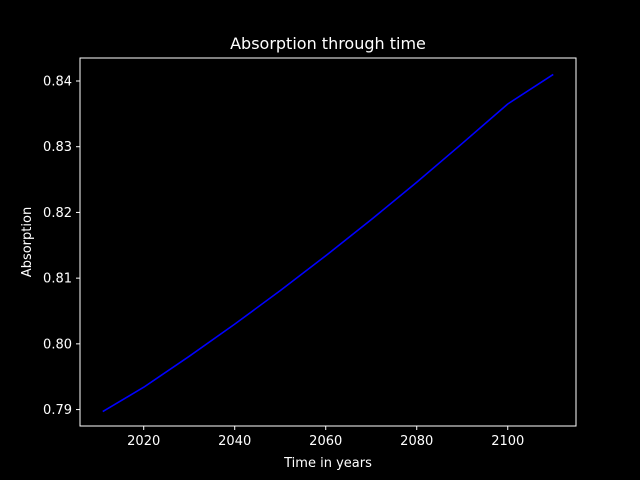 The width and height of the screenshot is (640, 480). I want to click on y-tick-label: 0.80, so click(57, 344).